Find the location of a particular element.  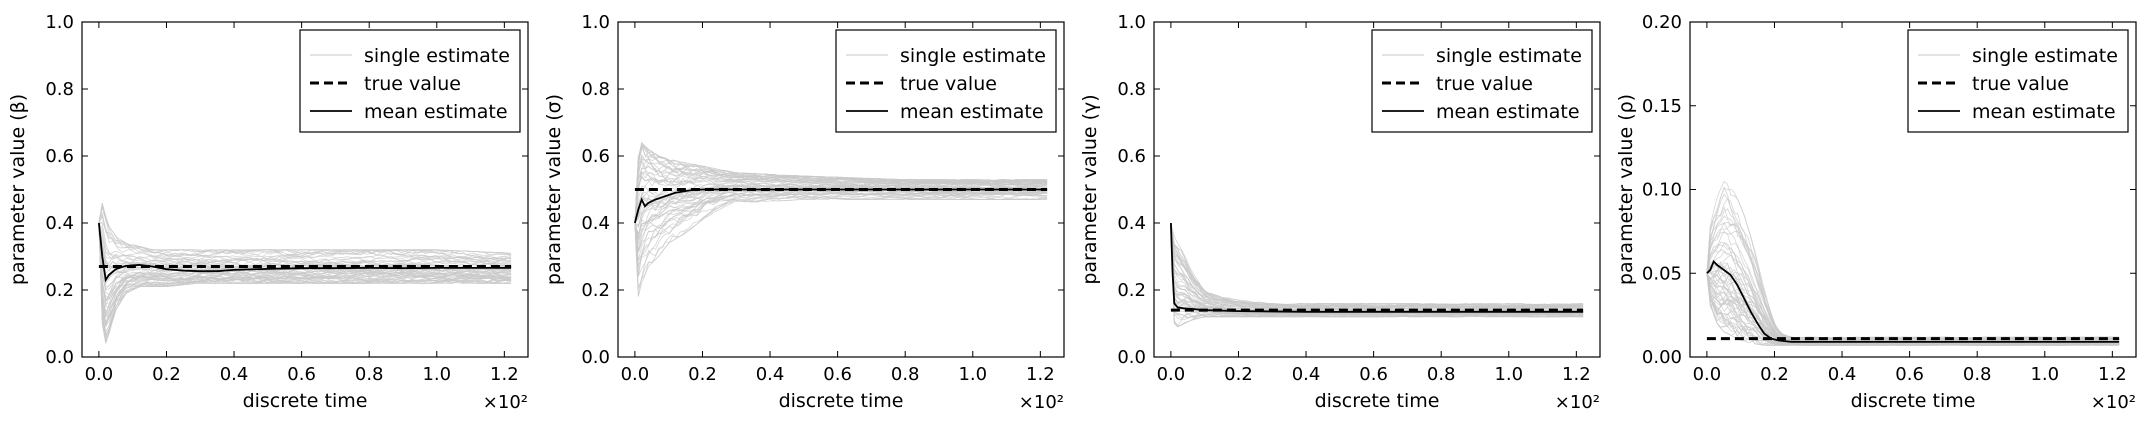

y-axis-label: parameter value (ρ) is located at coordinates (1626, 189).